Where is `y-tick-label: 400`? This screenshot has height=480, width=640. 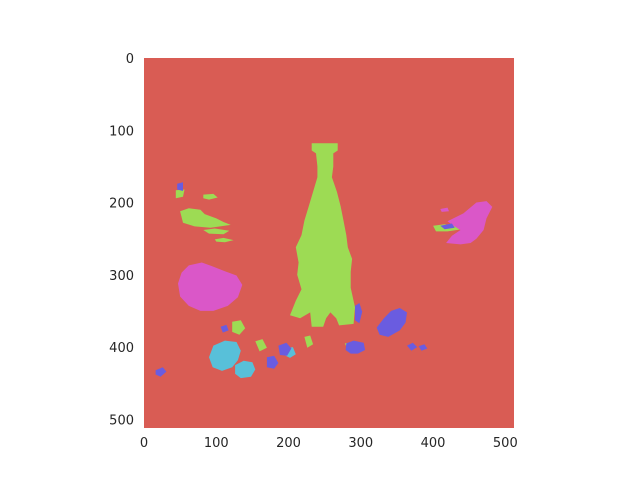
y-tick-label: 400 is located at coordinates (121, 348).